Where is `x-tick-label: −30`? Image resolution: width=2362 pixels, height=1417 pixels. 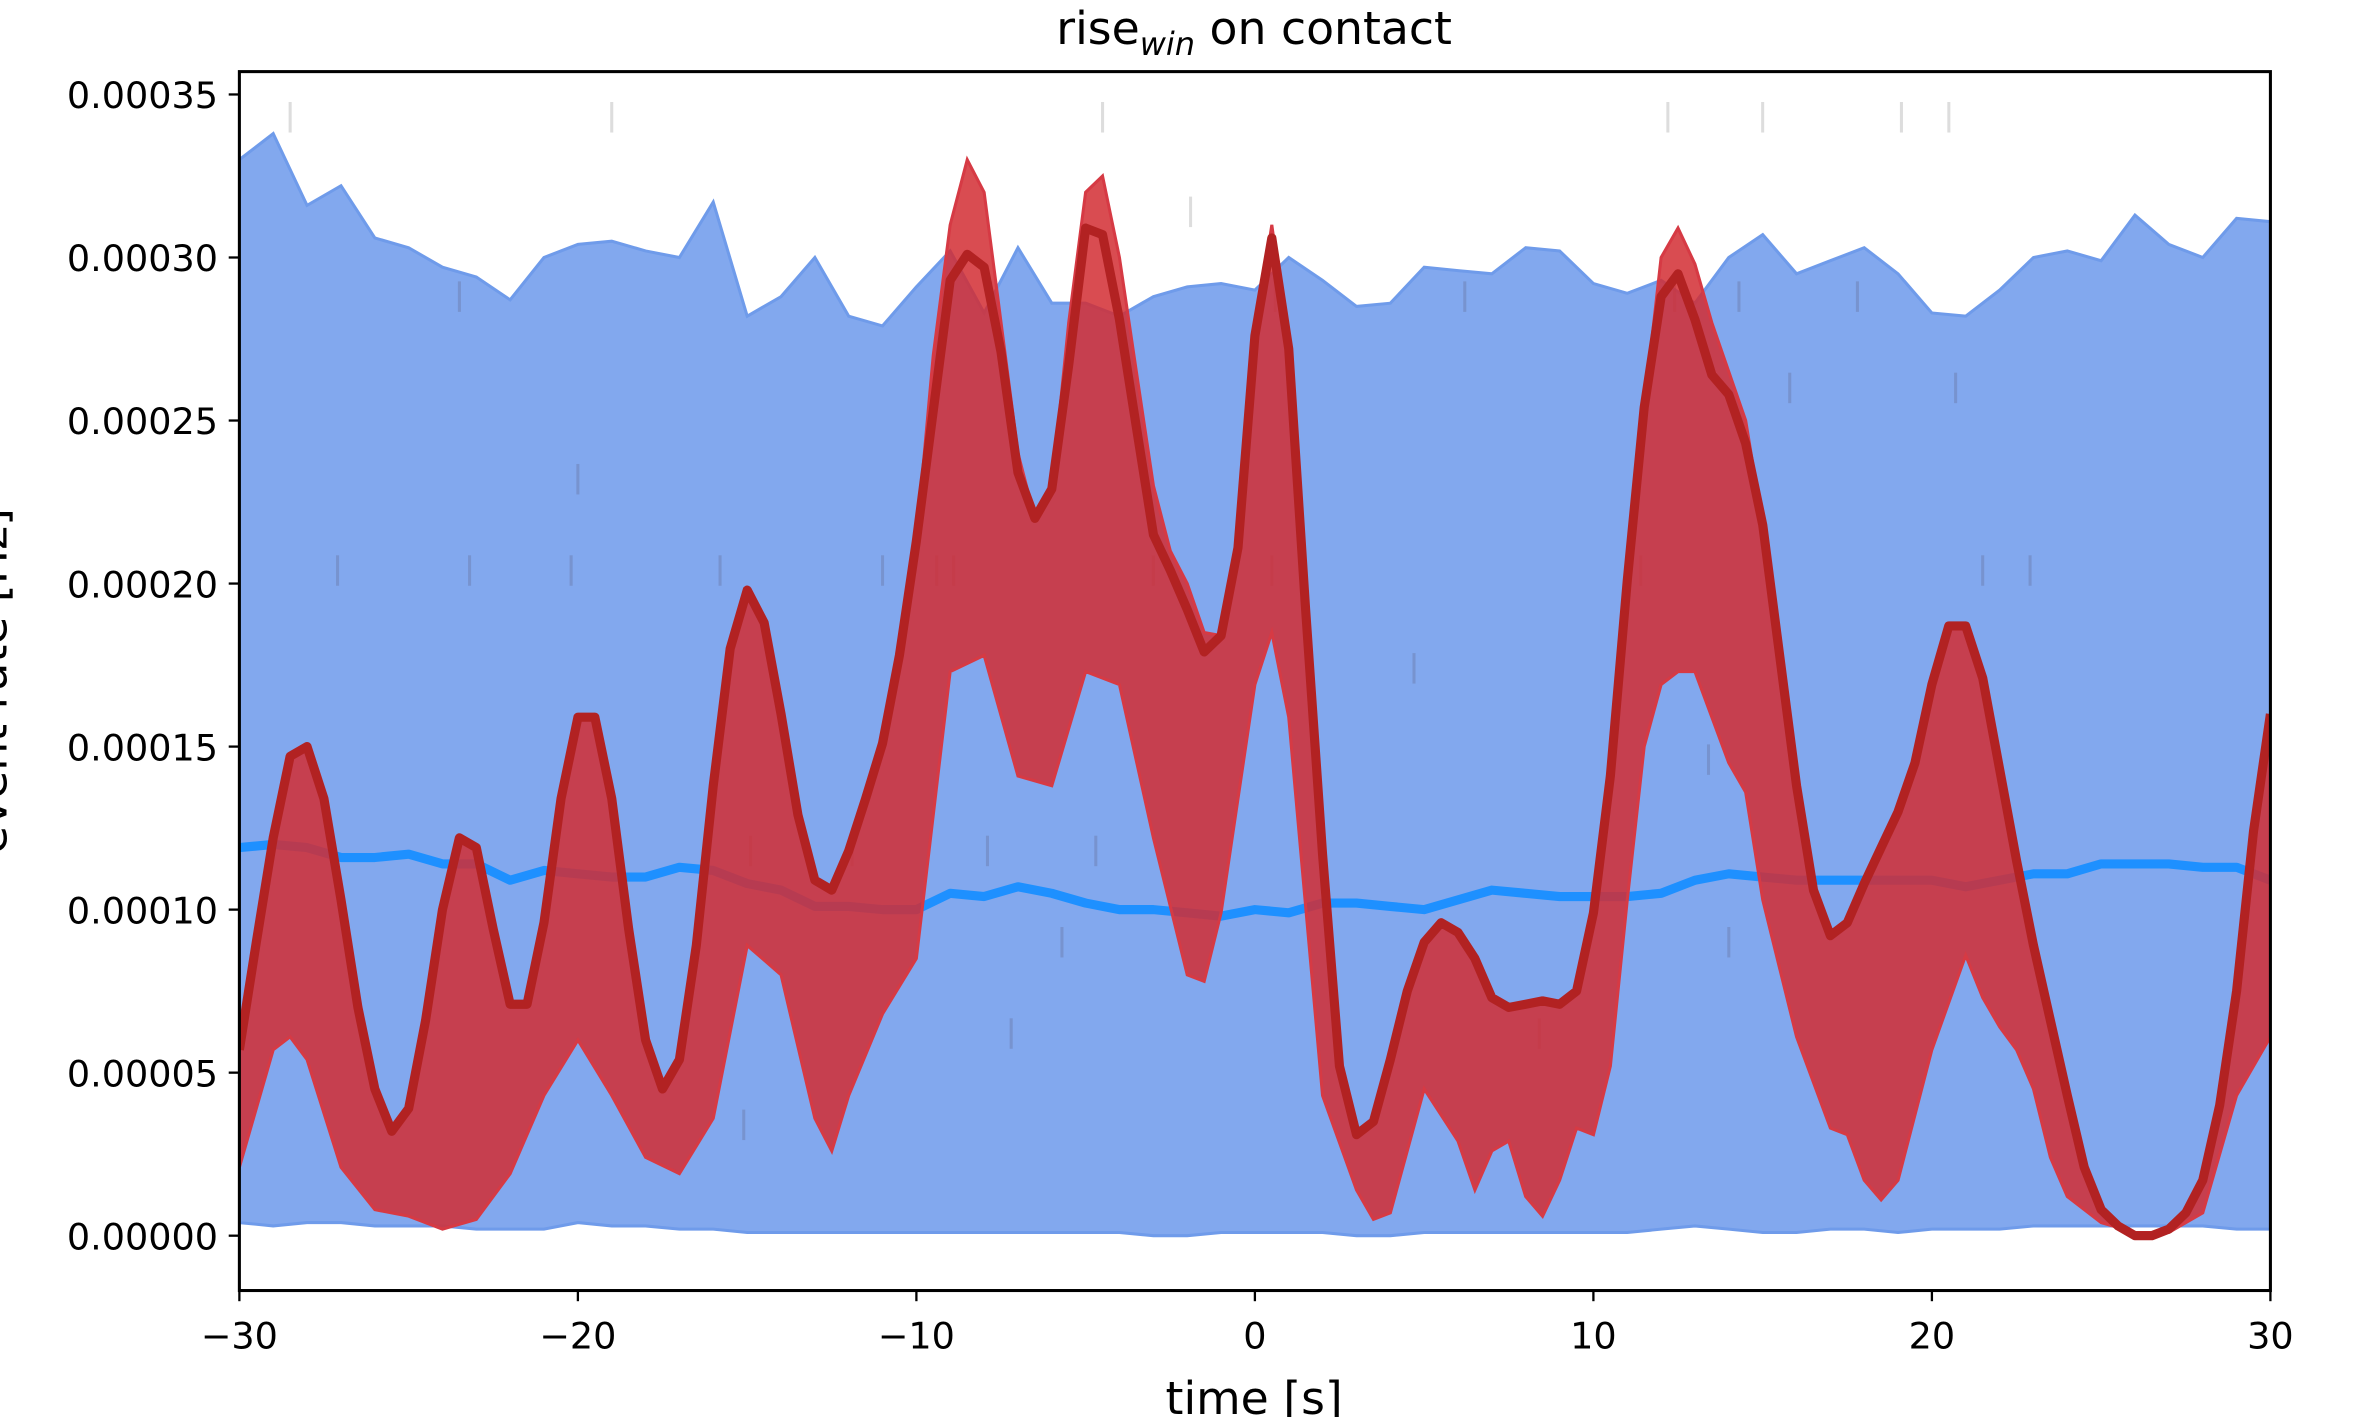 x-tick-label: −30 is located at coordinates (239, 1335).